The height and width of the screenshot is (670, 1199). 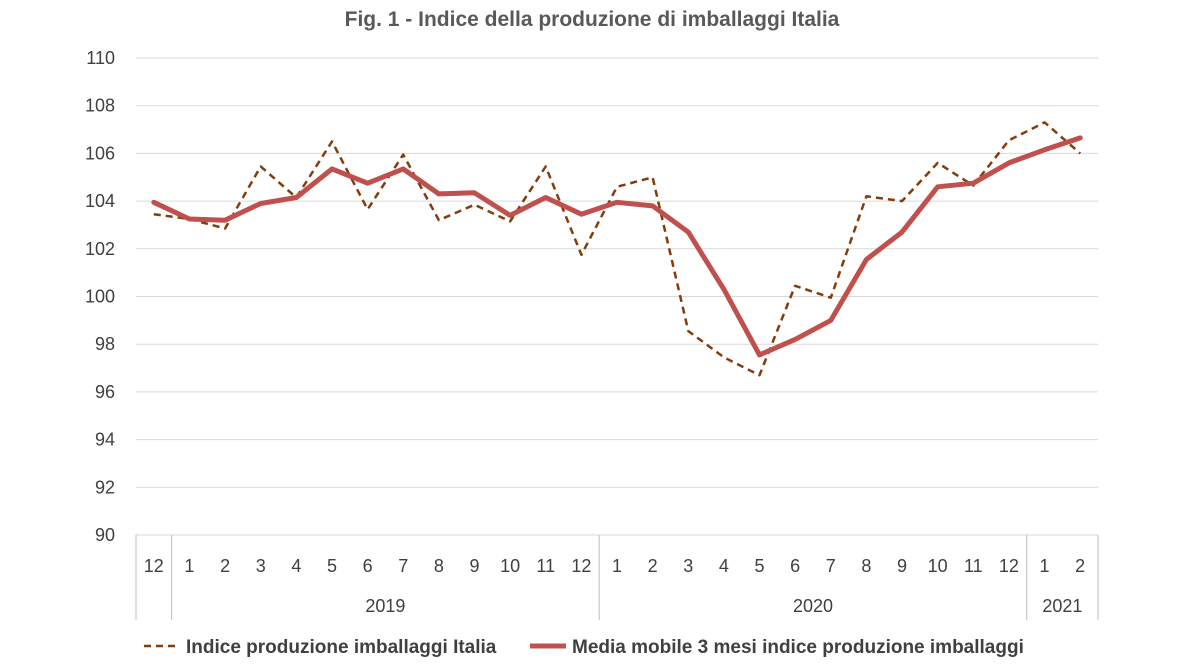 I want to click on y-tick-label: 98, so click(x=105, y=344).